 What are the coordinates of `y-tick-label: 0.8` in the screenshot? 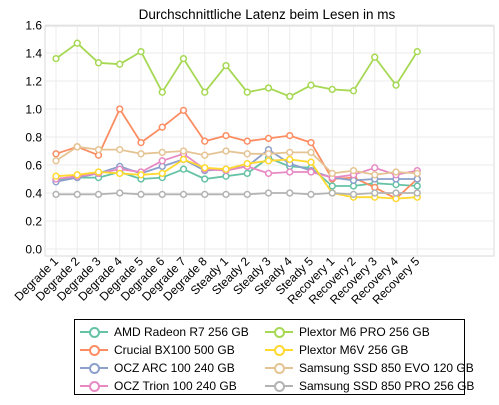 It's located at (33, 138).